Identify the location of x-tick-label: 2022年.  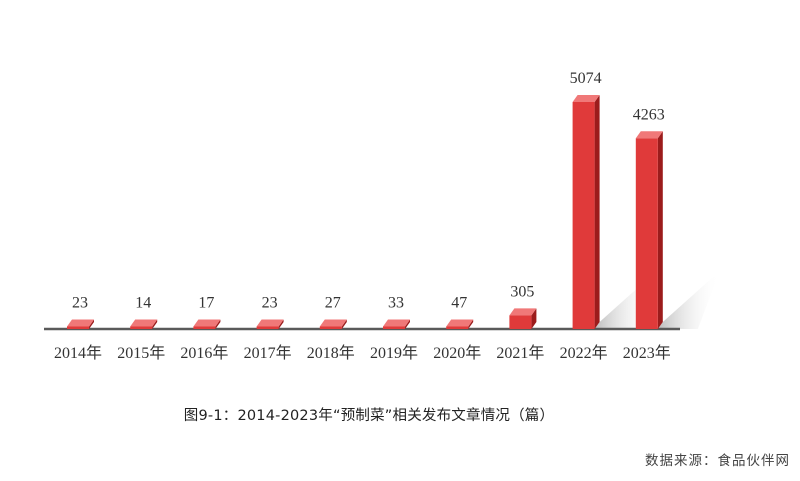
(584, 353).